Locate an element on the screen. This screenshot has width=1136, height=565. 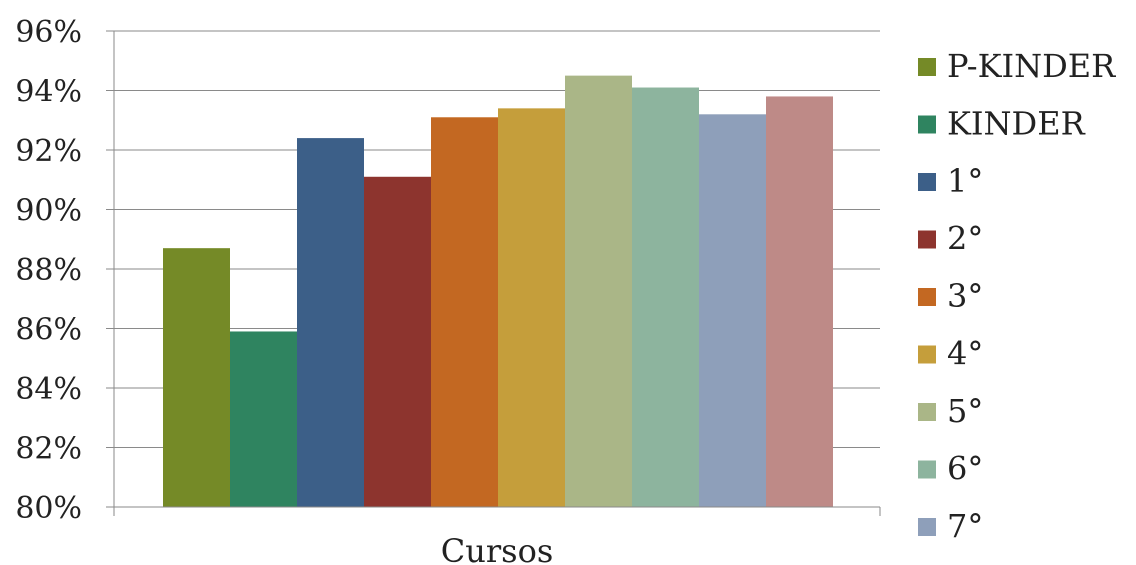
y-tick-label: 96% is located at coordinates (48, 32).